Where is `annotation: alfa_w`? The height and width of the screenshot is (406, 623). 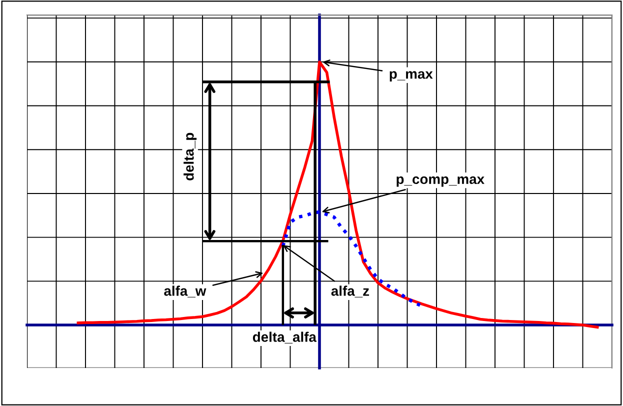 annotation: alfa_w is located at coordinates (185, 292).